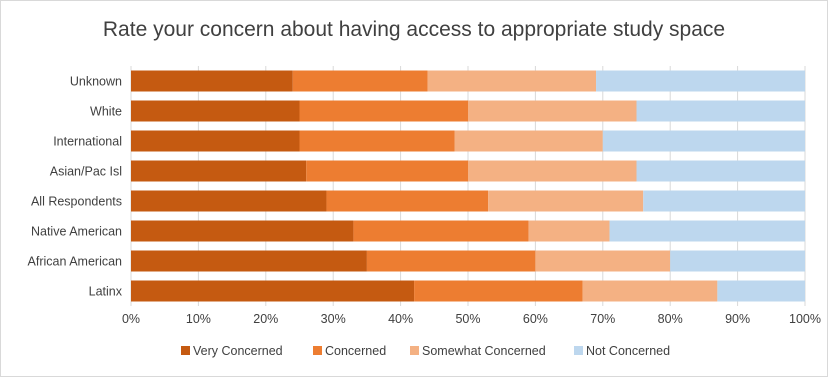 The image size is (828, 377). I want to click on category-label: African American, so click(75, 262).